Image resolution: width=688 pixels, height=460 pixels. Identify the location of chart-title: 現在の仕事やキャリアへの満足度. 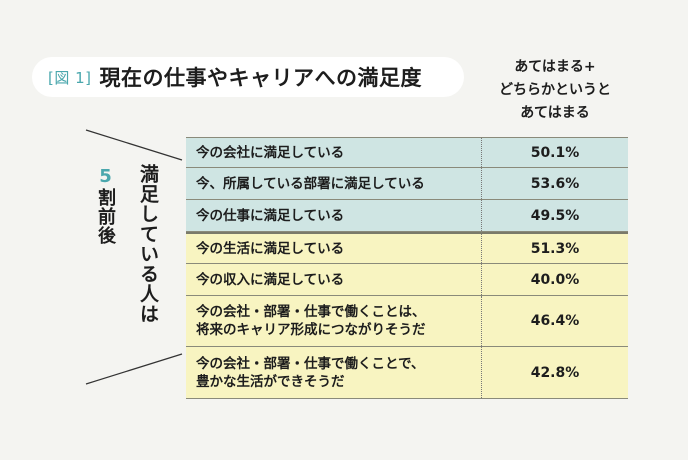
(261, 78).